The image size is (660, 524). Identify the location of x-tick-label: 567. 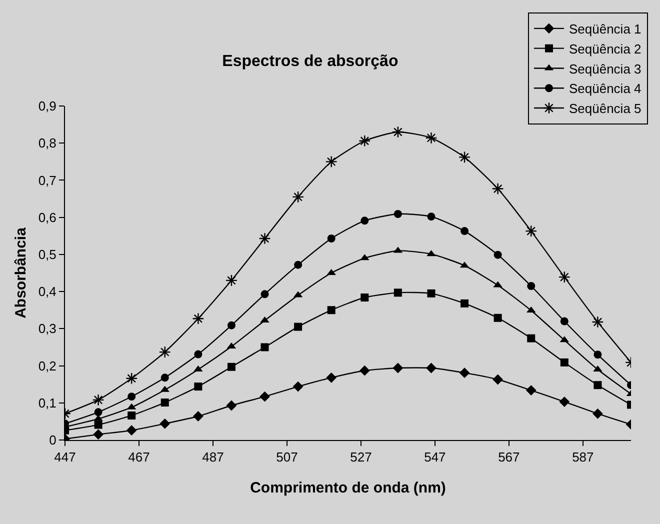
(509, 457).